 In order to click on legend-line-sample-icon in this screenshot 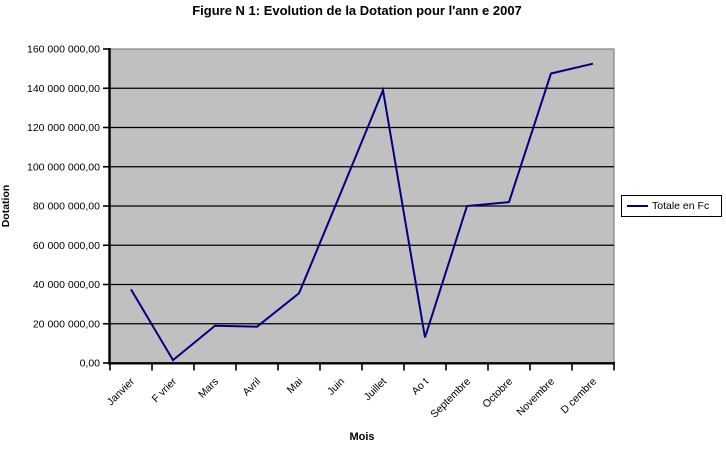, I will do `click(637, 206)`.